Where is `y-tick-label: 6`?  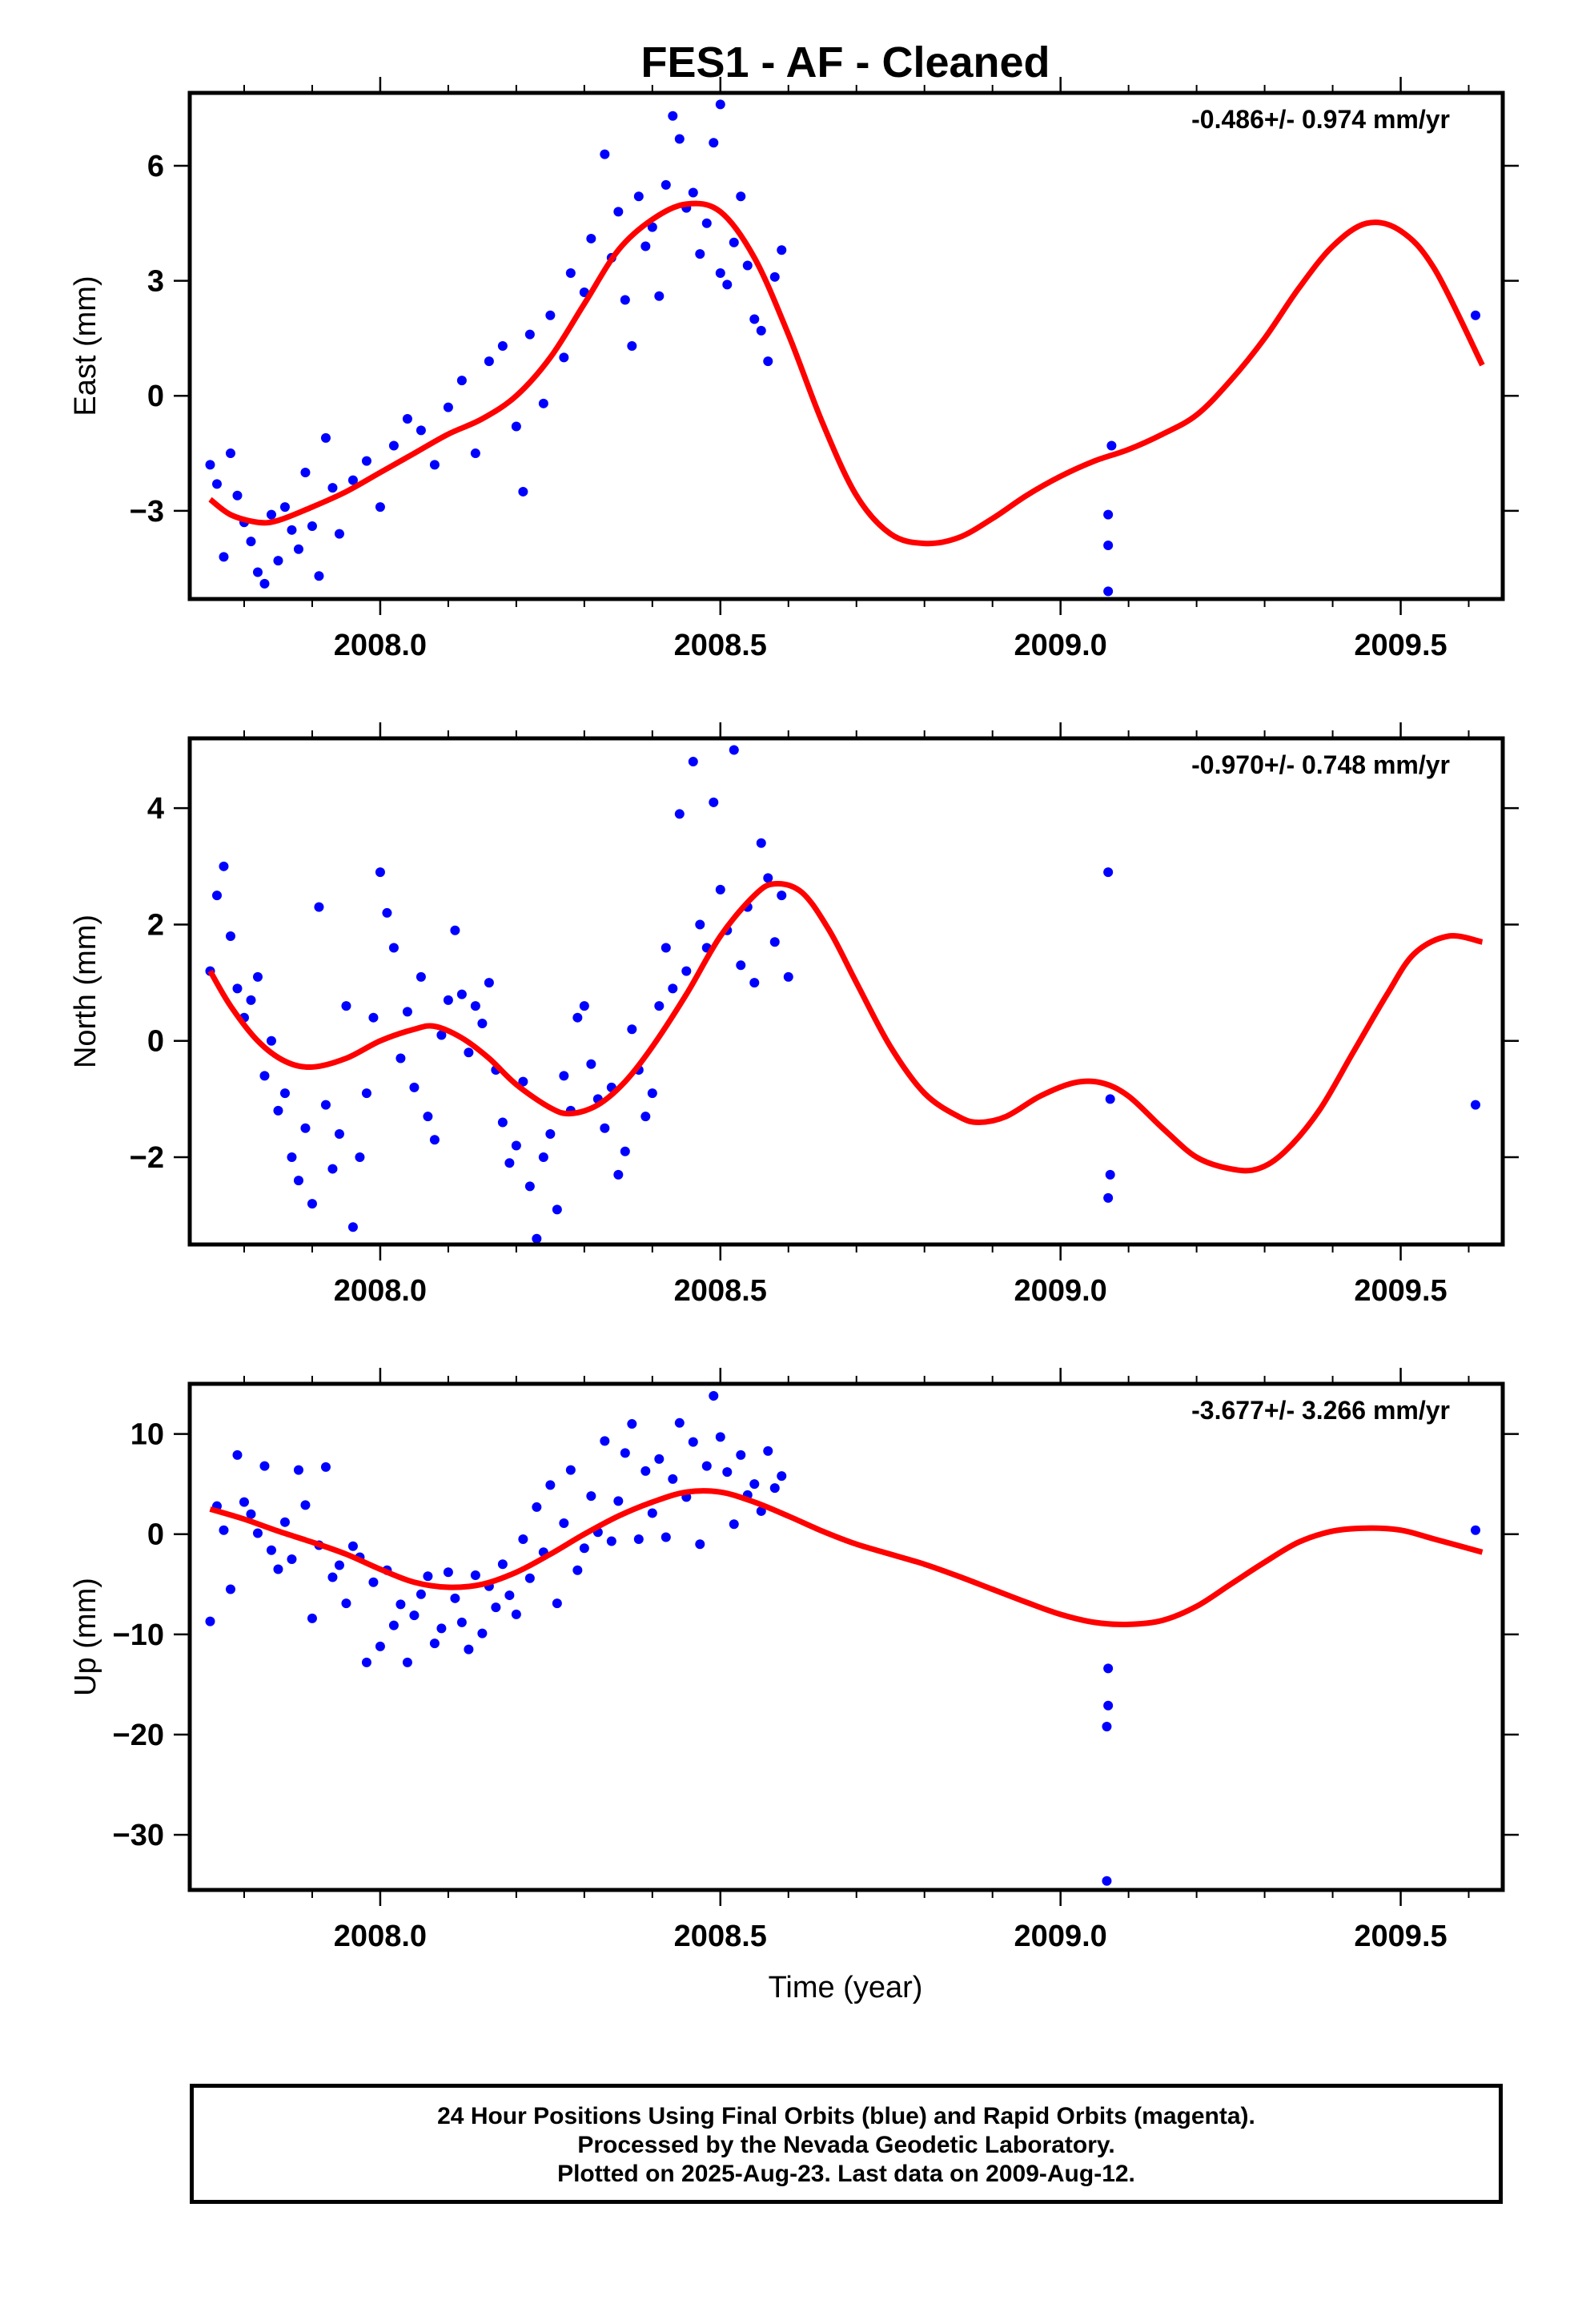
y-tick-label: 6 is located at coordinates (155, 166).